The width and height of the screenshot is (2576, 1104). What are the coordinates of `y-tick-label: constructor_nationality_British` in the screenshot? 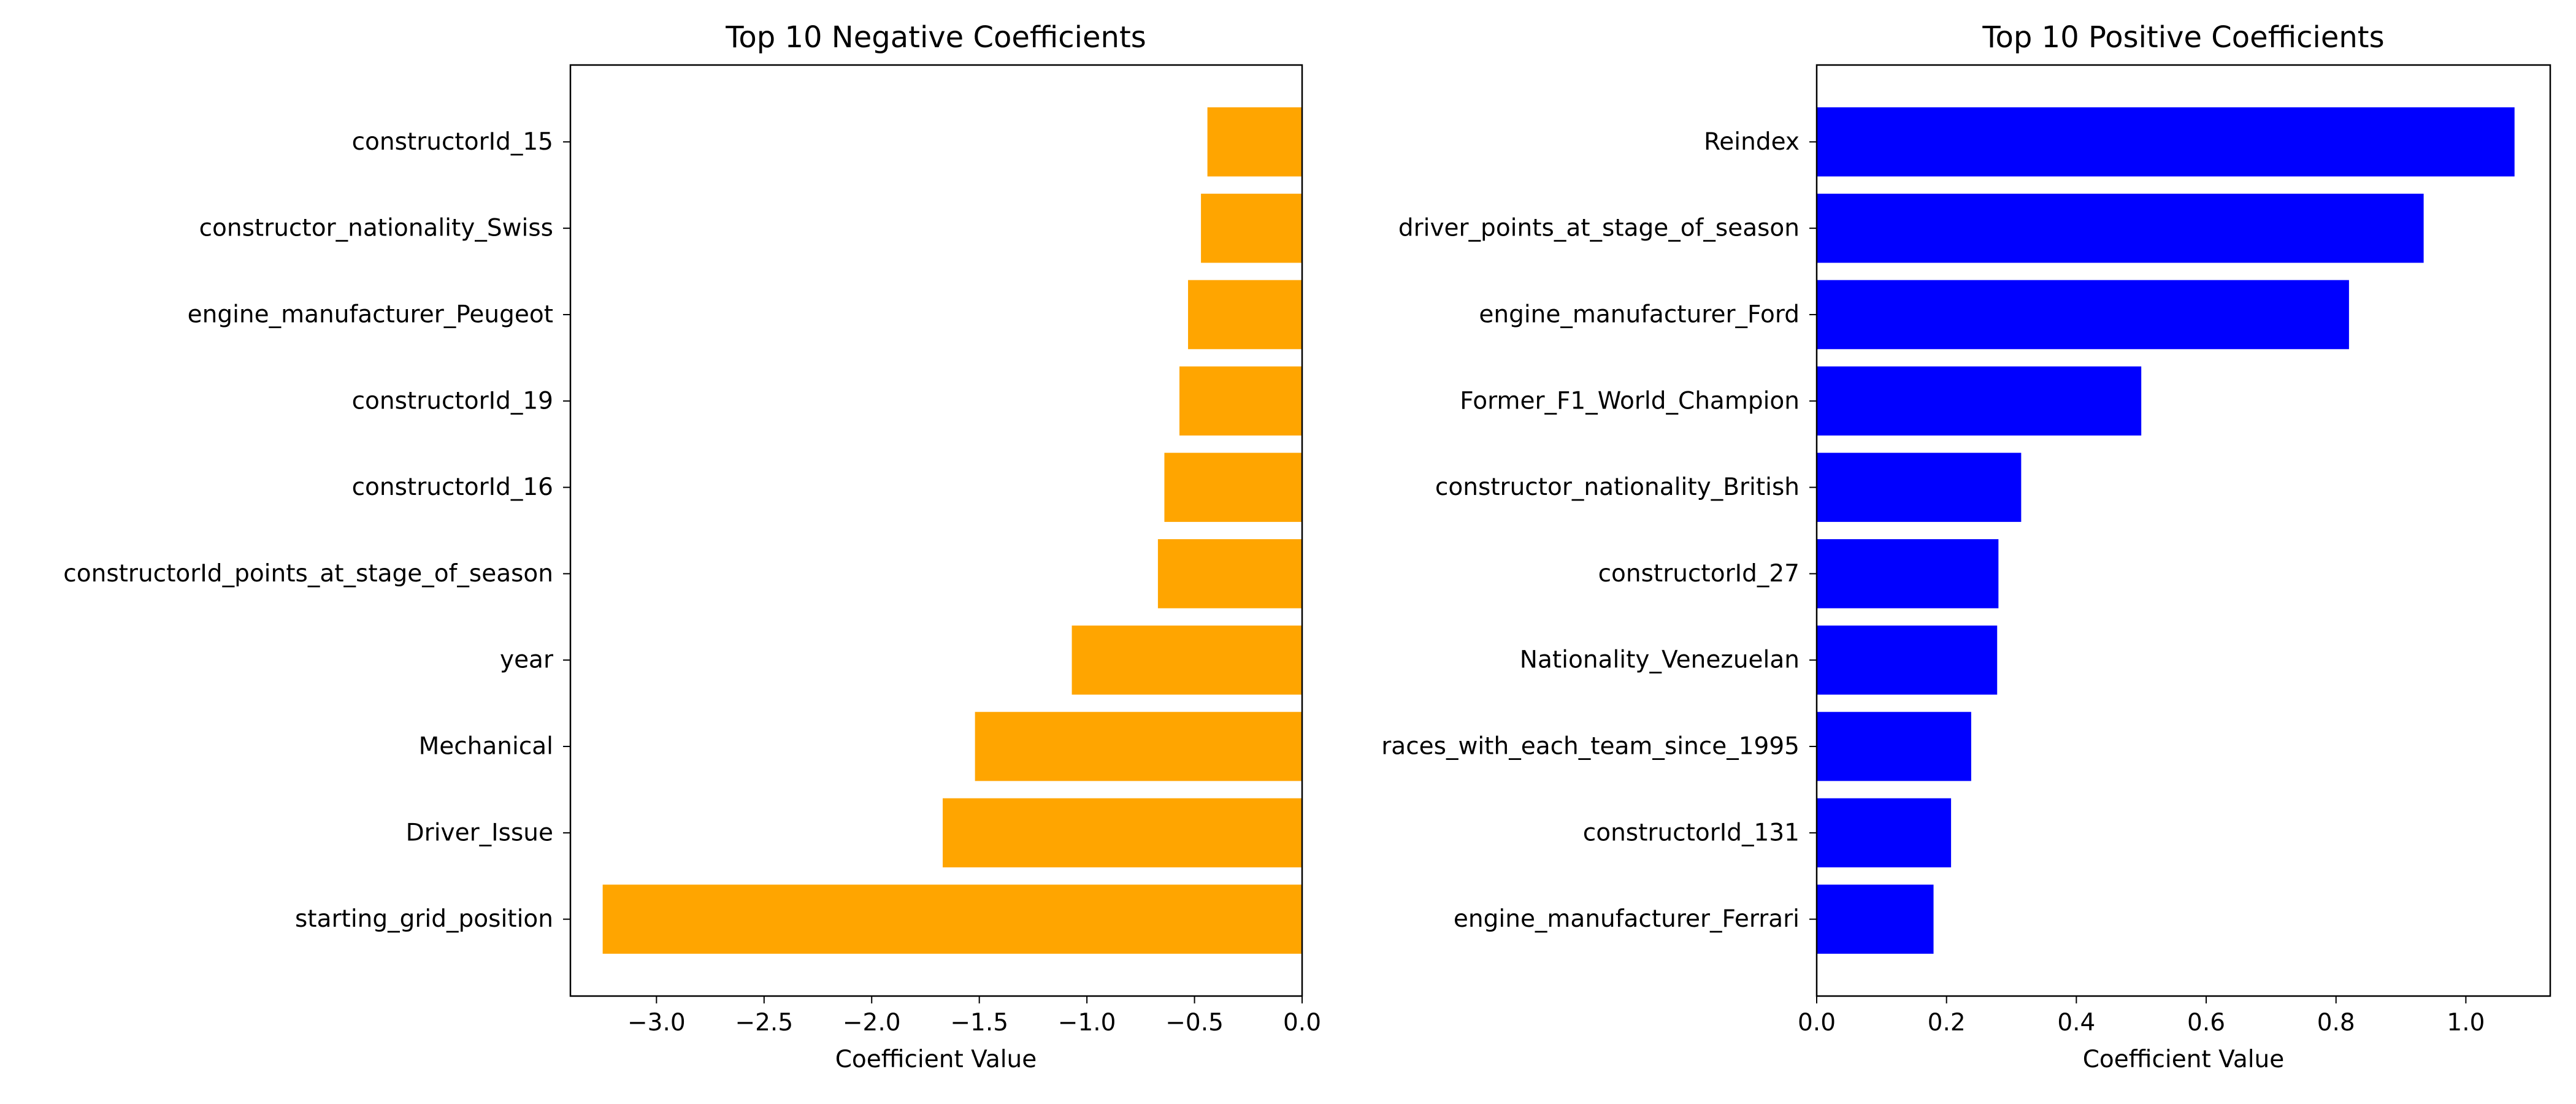 It's located at (1617, 487).